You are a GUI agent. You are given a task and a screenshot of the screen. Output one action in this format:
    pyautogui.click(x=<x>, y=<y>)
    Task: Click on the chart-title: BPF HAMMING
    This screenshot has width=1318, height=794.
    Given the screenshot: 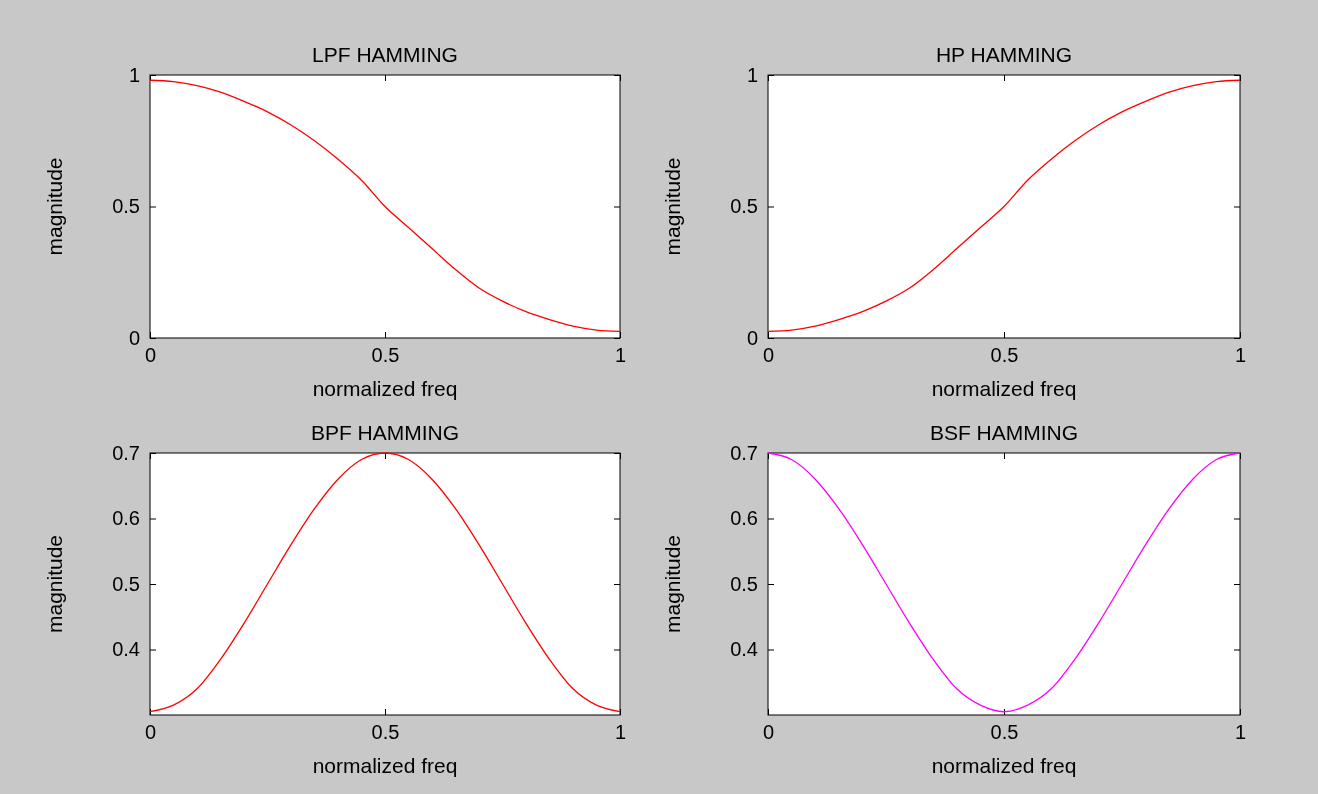 What is the action you would take?
    pyautogui.click(x=385, y=432)
    